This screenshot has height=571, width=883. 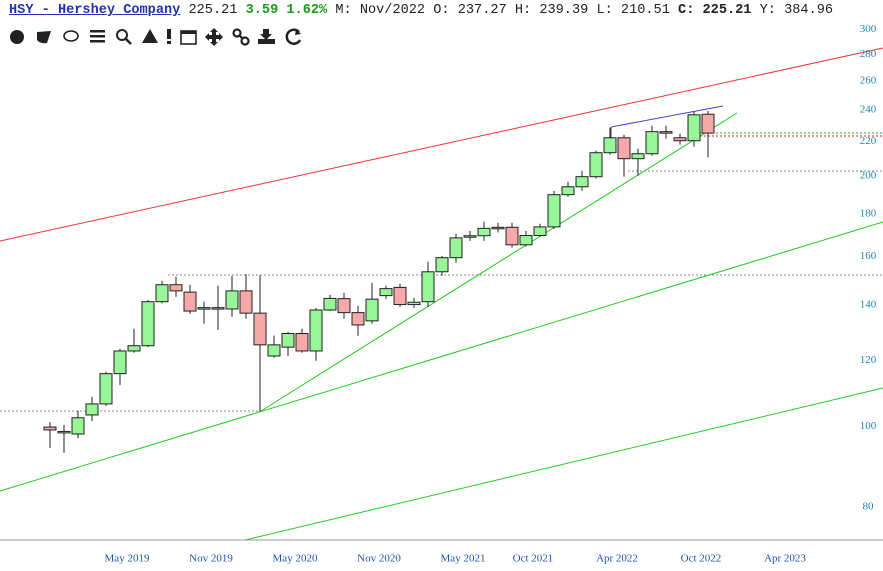 What do you see at coordinates (127, 559) in the screenshot?
I see `x-tick-label: May 2019` at bounding box center [127, 559].